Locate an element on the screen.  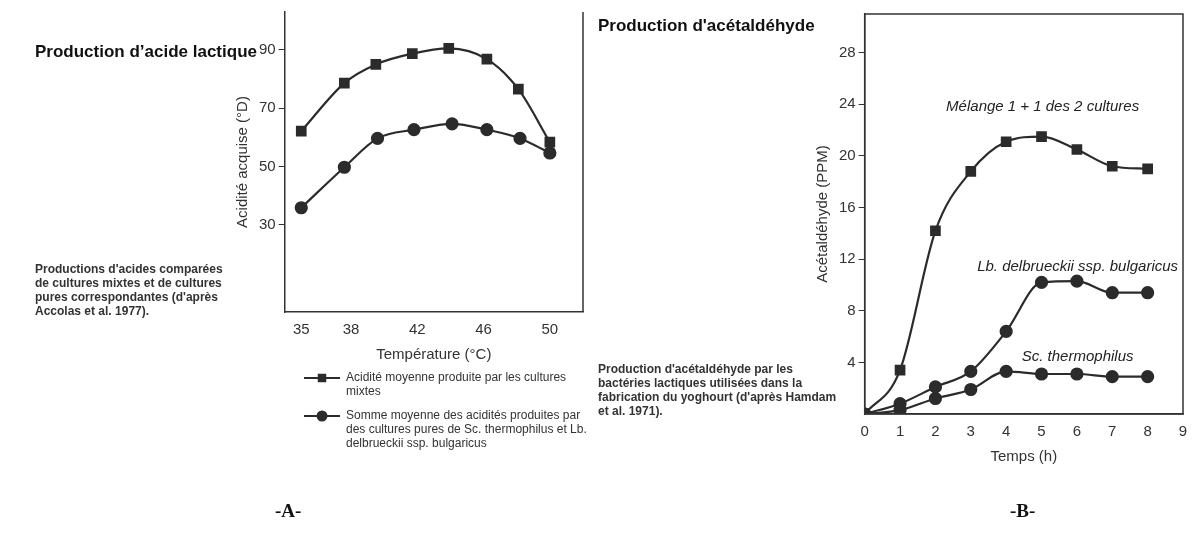
text: Production d'acétaldéhyde is located at coordinates (706, 26).